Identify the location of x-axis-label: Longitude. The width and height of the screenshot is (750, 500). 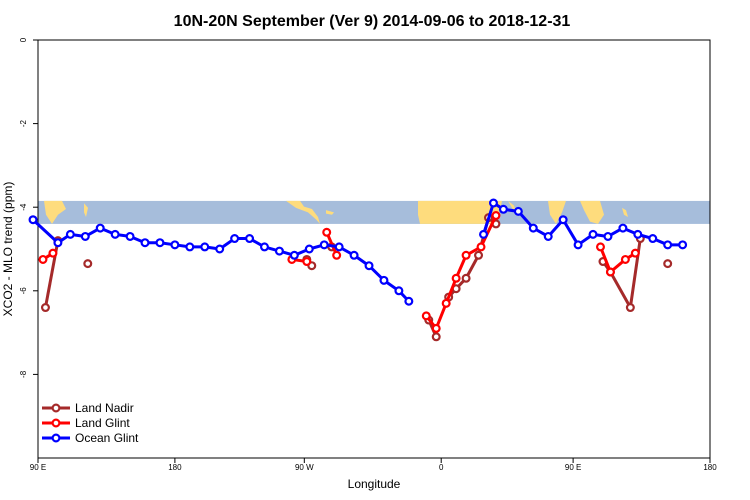
(374, 484).